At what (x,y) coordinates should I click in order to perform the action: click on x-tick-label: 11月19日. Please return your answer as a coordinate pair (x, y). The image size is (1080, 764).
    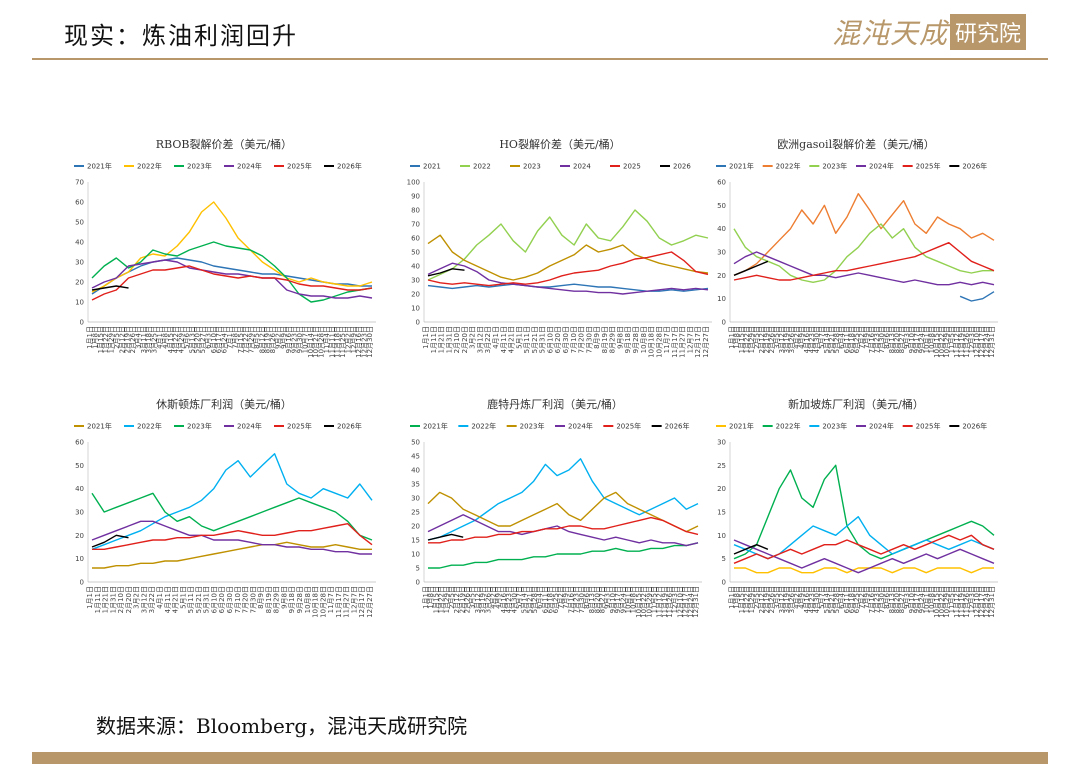
    Looking at the image, I should click on (962, 602).